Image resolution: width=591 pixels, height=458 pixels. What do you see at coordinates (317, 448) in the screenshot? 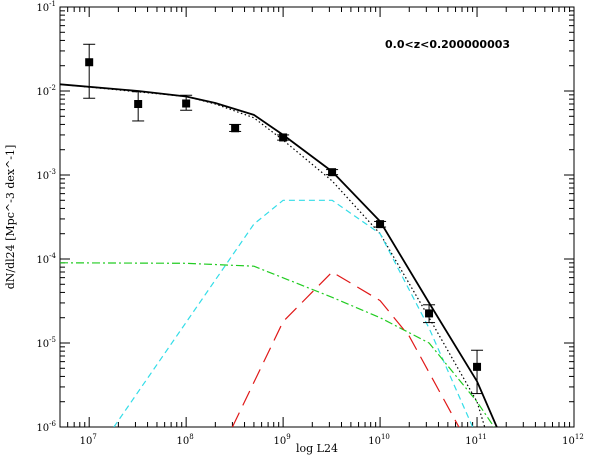
I see `x-axis-title: log L24` at bounding box center [317, 448].